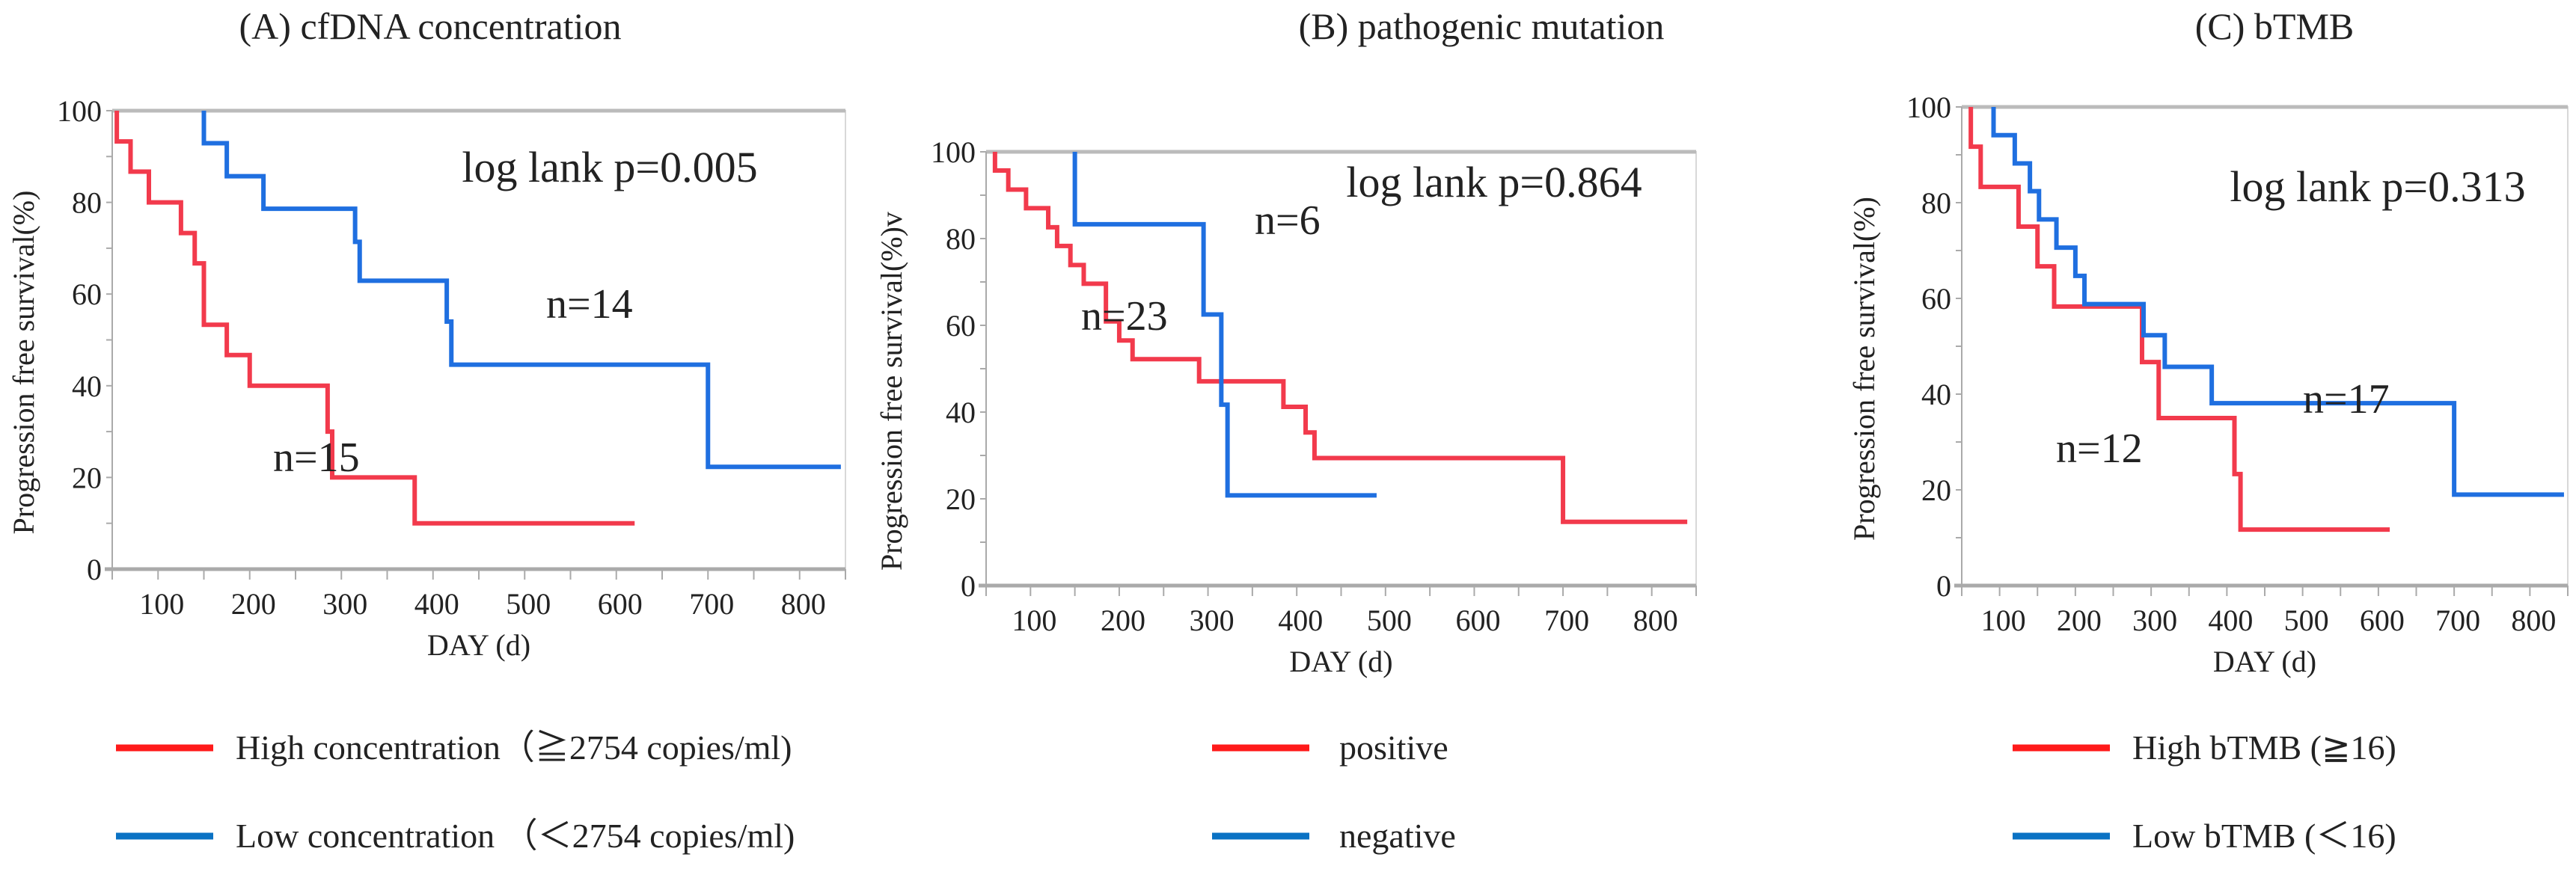 Image resolution: width=2576 pixels, height=875 pixels. What do you see at coordinates (2264, 836) in the screenshot?
I see `legend-label-low: Low bTMB (＜16)` at bounding box center [2264, 836].